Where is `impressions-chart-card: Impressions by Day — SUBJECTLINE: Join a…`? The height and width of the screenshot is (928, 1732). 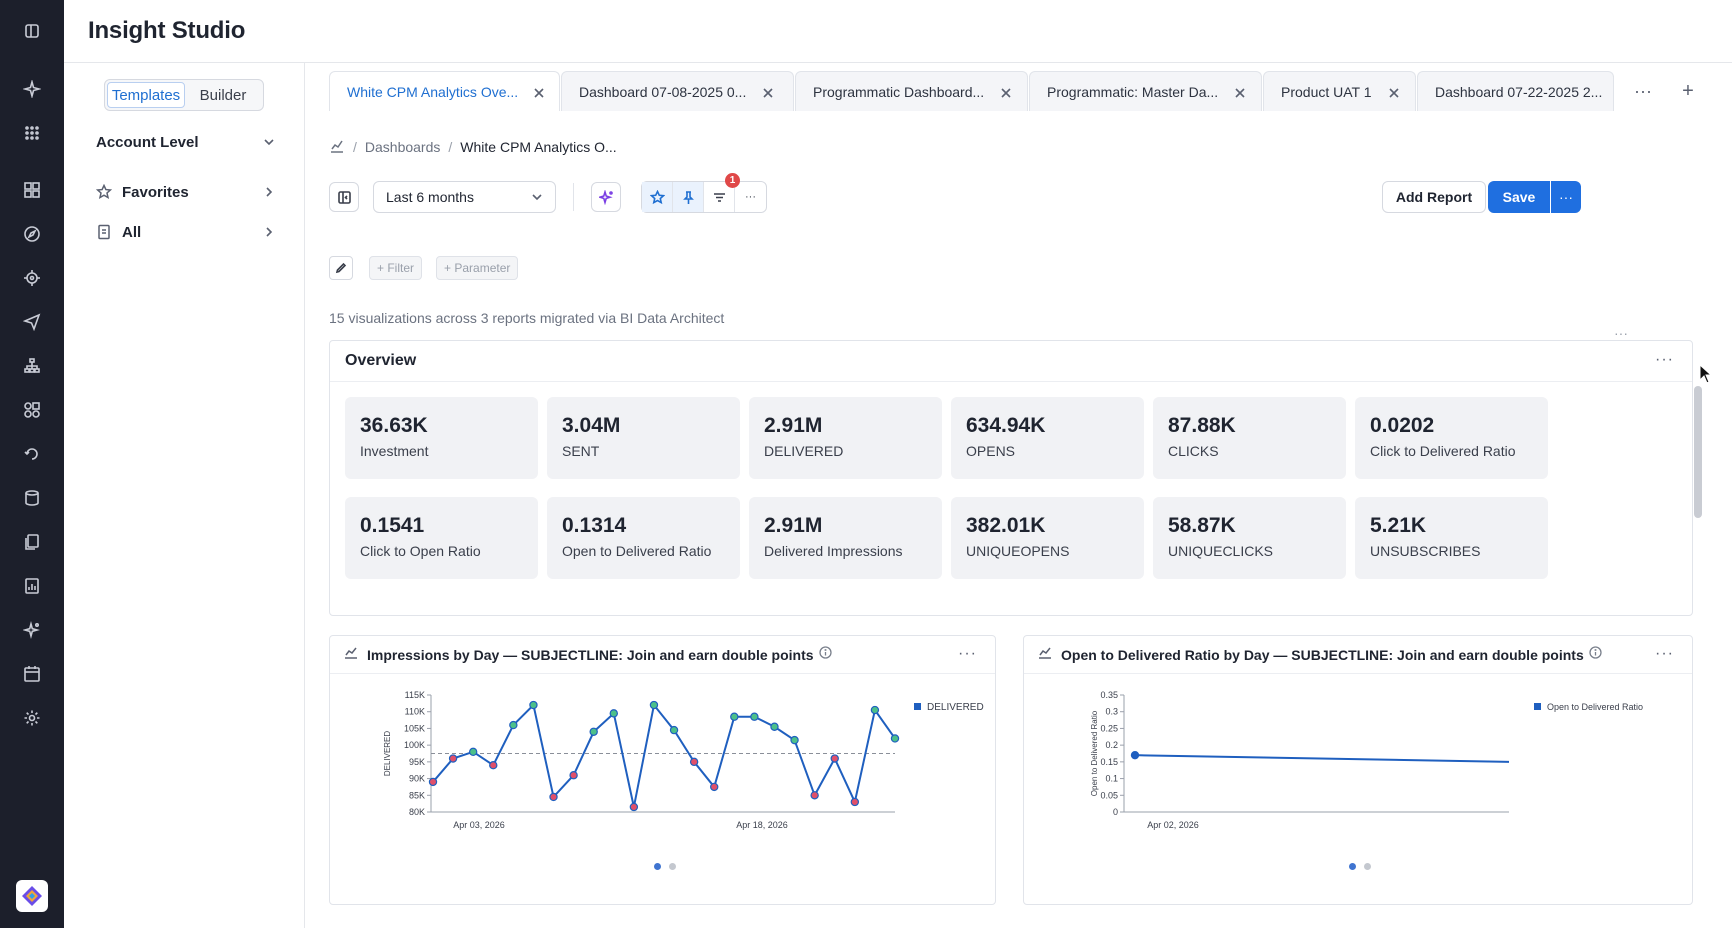 impressions-chart-card: Impressions by Day — SUBJECTLINE: Join a… is located at coordinates (662, 770).